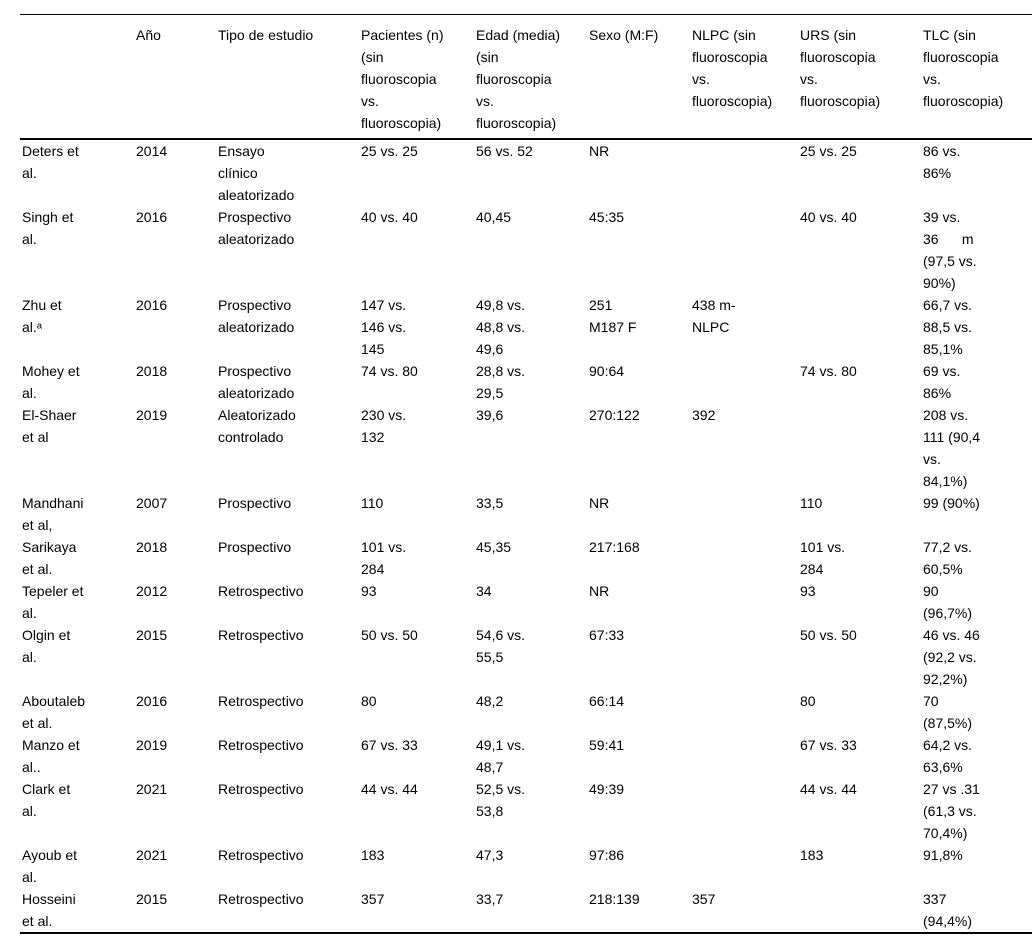 This screenshot has width=1032, height=938. What do you see at coordinates (42, 316) in the screenshot?
I see `table-cell-study: Zhu et al.ᵃ` at bounding box center [42, 316].